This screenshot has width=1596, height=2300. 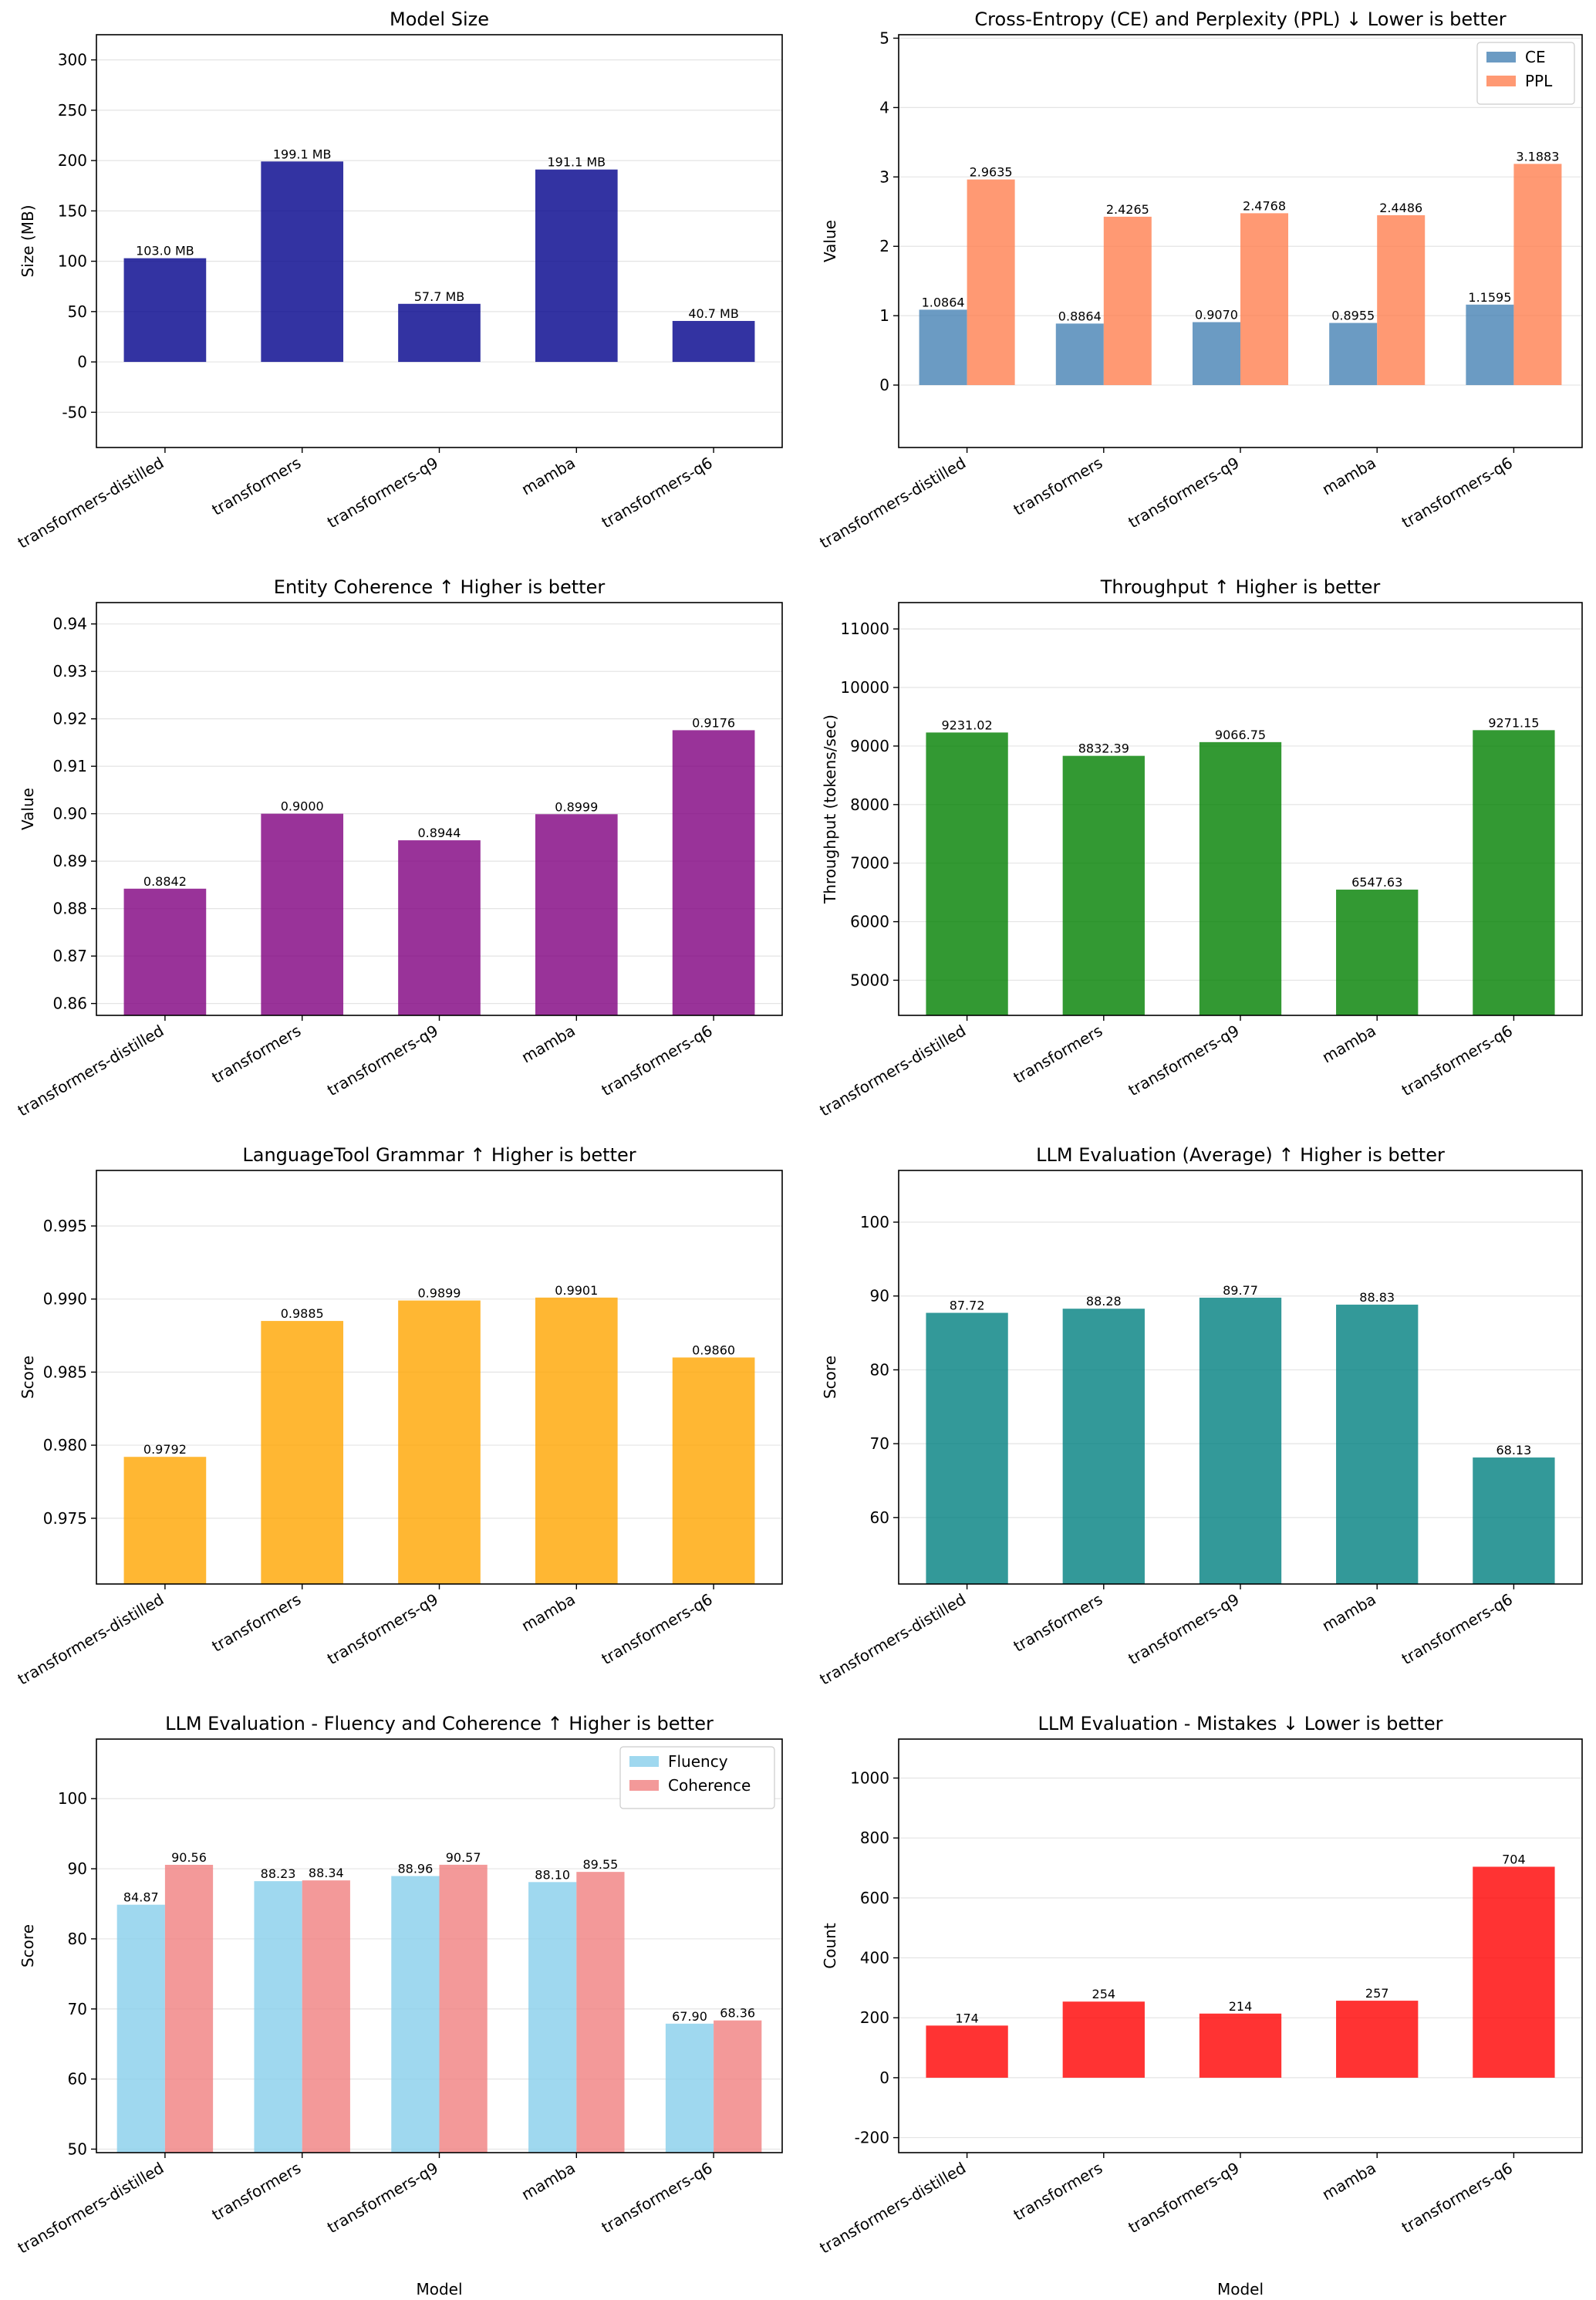 I want to click on y-tick-label: 1, so click(x=884, y=315).